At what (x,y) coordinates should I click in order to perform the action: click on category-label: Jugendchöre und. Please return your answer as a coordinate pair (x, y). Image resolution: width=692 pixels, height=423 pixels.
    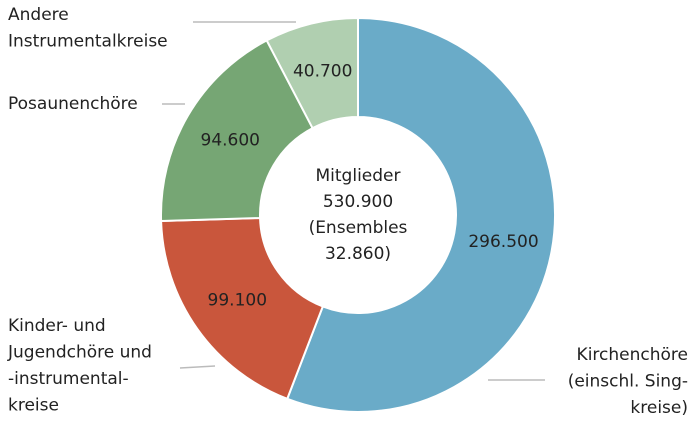
    Looking at the image, I should click on (79, 353).